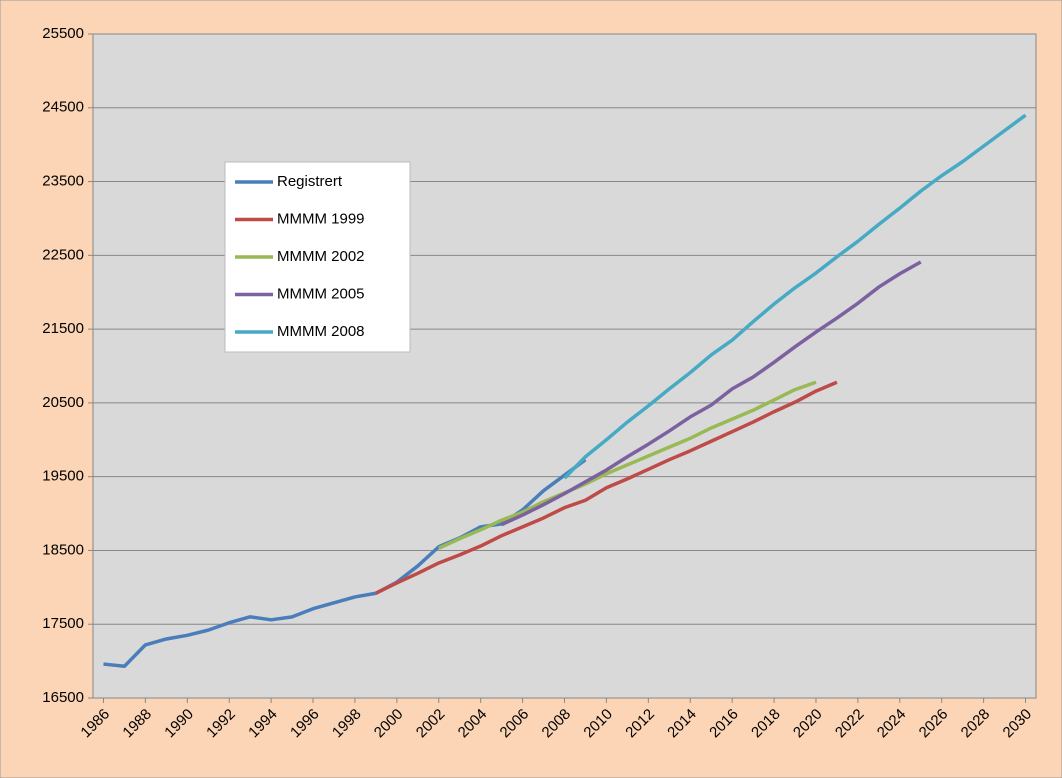 The height and width of the screenshot is (778, 1062). I want to click on y-tick-label: 17500, so click(63, 623).